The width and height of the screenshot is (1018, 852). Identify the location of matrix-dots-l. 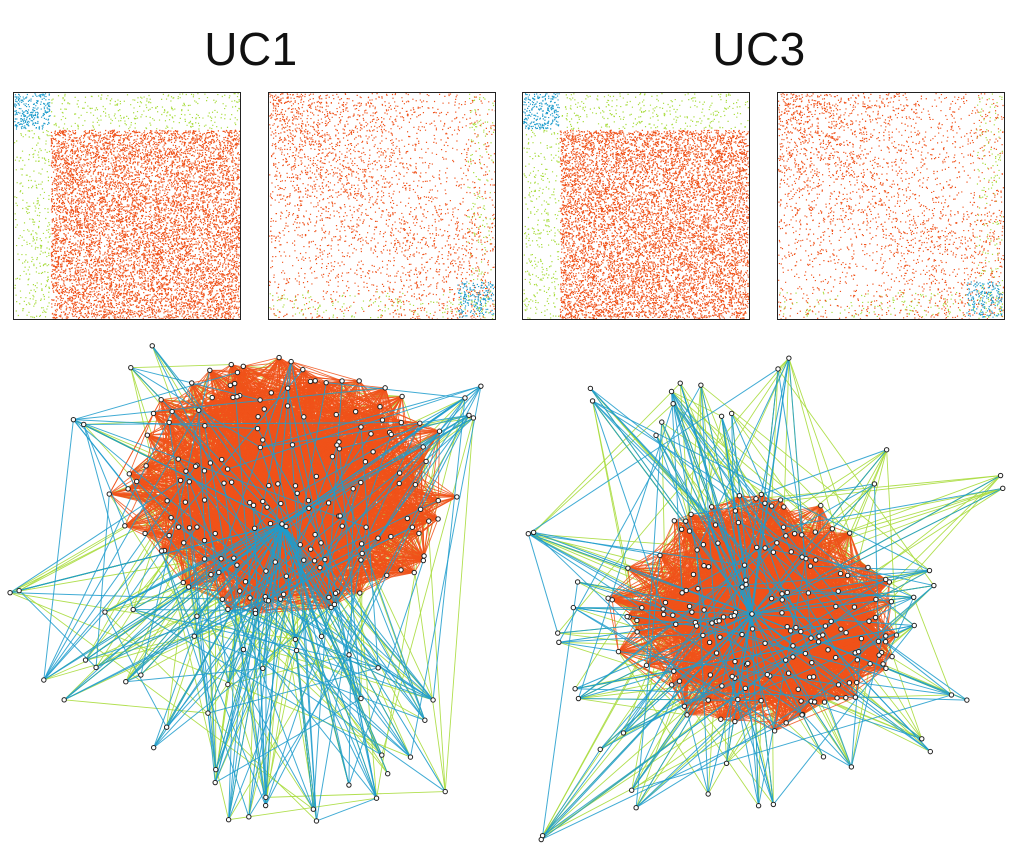
(891, 206).